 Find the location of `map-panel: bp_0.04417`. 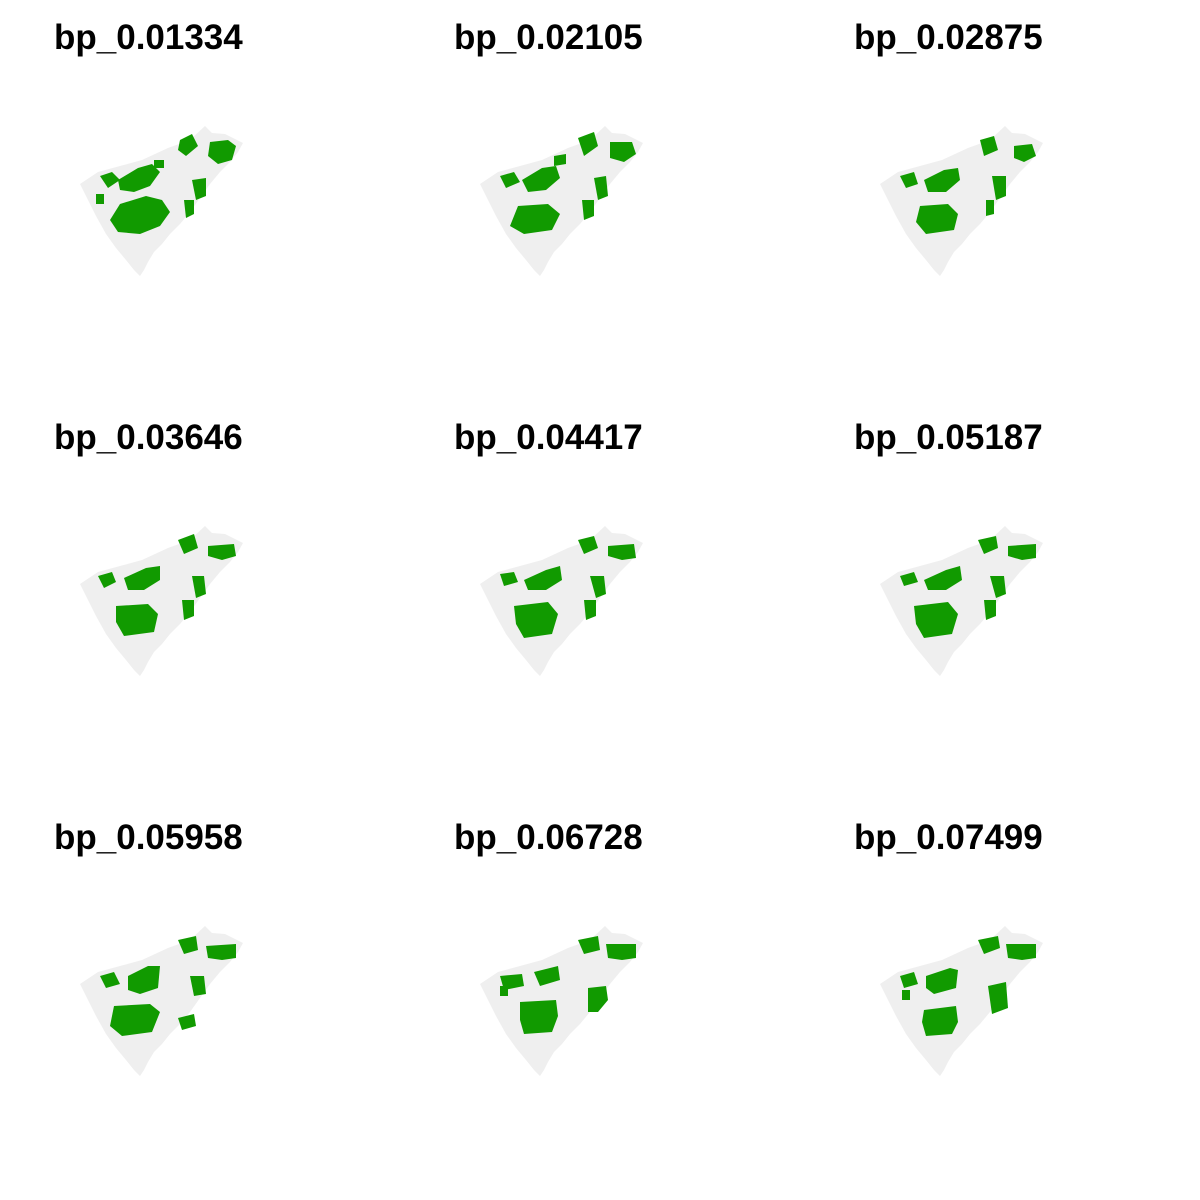

map-panel: bp_0.04417 is located at coordinates (600, 600).